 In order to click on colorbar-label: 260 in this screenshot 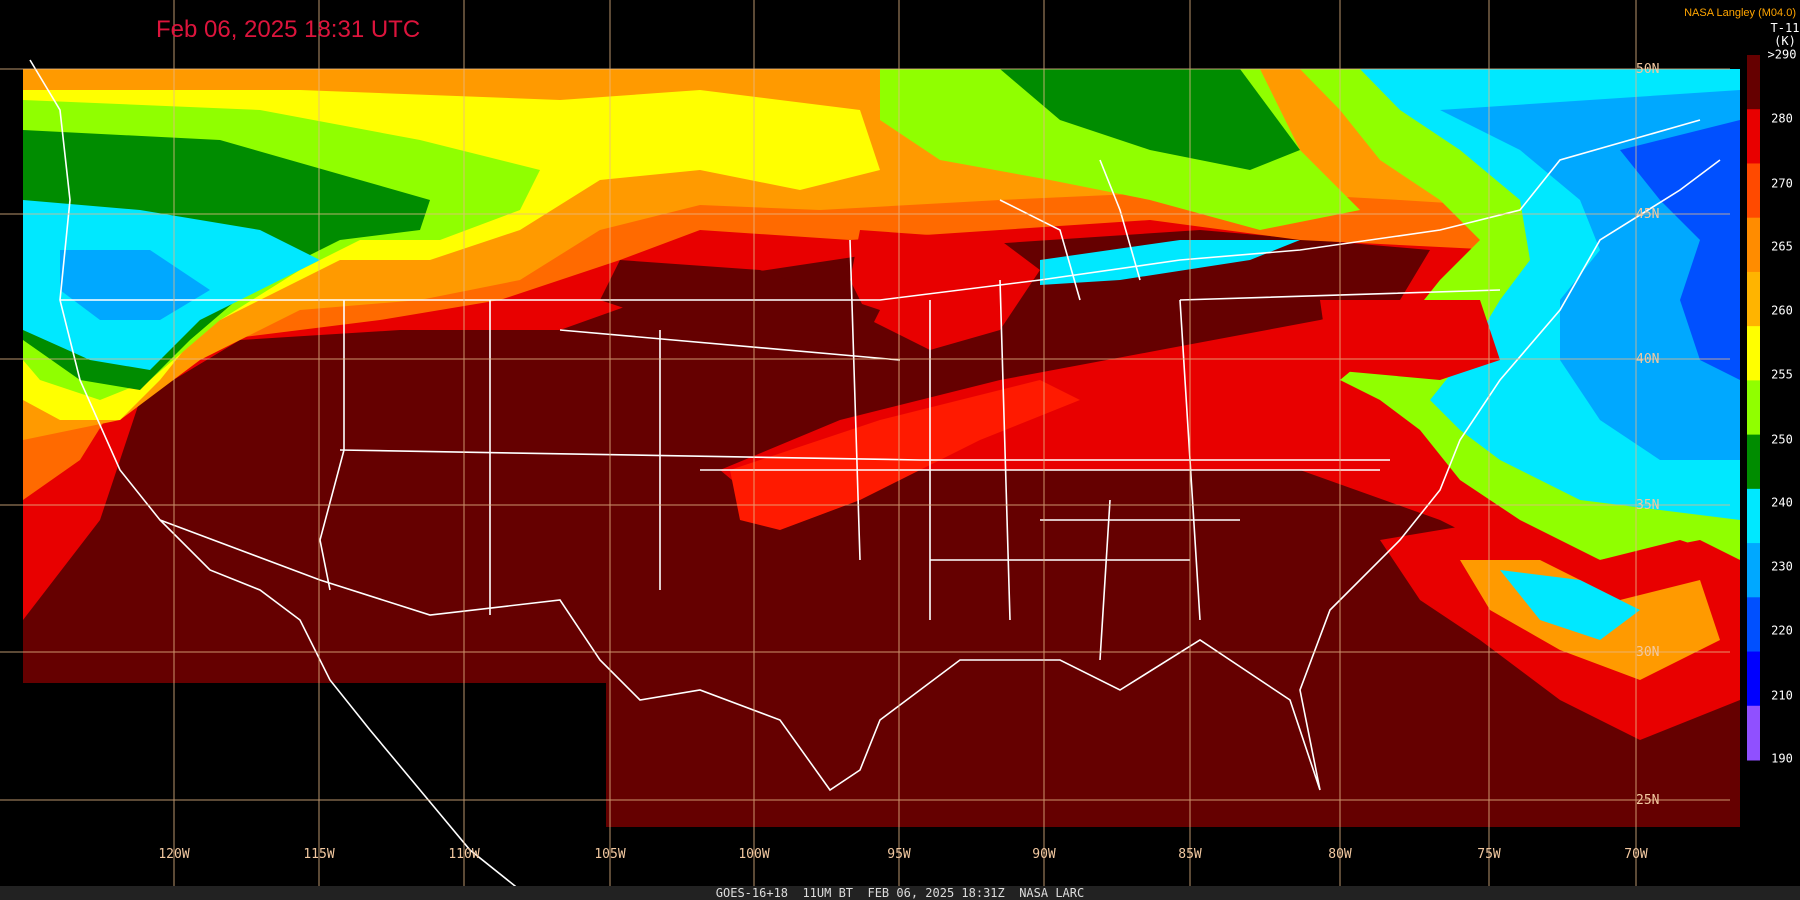, I will do `click(1782, 311)`.